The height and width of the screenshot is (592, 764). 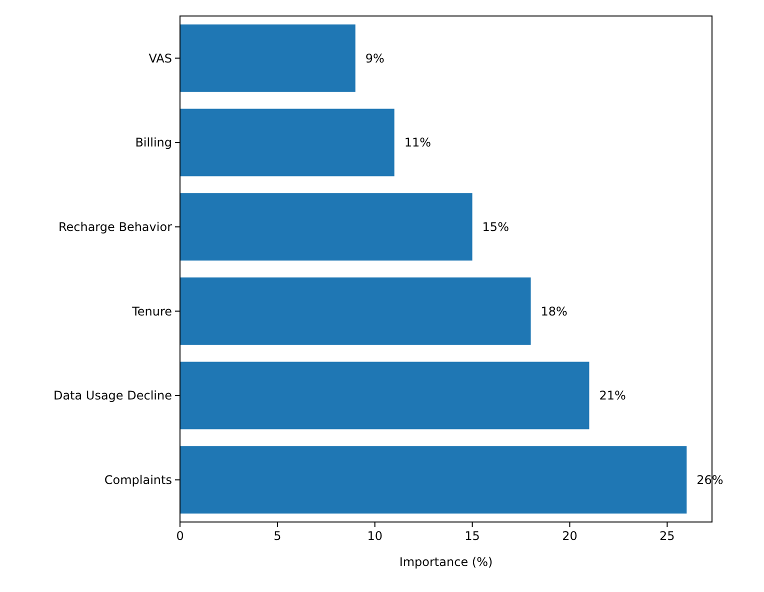 What do you see at coordinates (446, 562) in the screenshot?
I see `x-axis-title: Importance (%)` at bounding box center [446, 562].